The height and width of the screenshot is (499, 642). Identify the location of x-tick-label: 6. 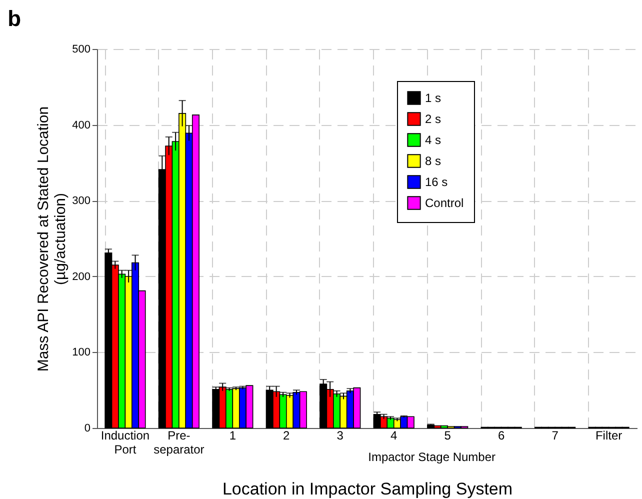
(501, 435).